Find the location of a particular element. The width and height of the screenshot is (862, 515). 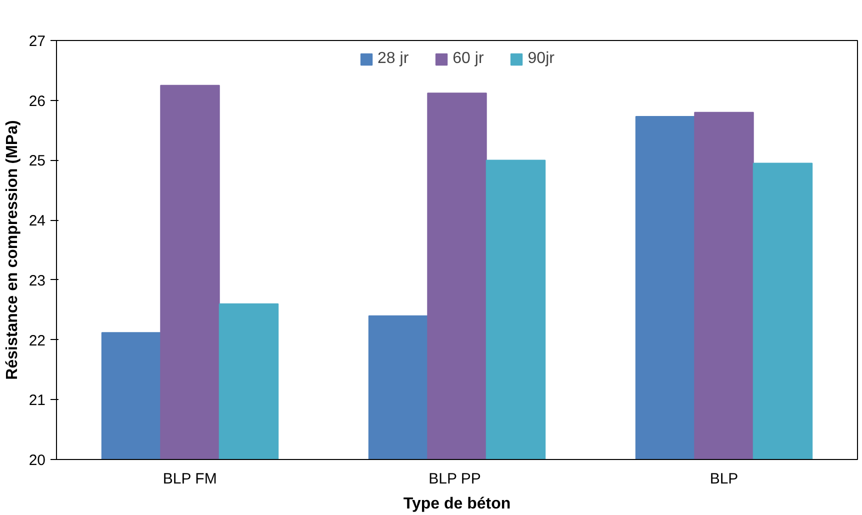

x-axis-title: Type de béton is located at coordinates (457, 504).